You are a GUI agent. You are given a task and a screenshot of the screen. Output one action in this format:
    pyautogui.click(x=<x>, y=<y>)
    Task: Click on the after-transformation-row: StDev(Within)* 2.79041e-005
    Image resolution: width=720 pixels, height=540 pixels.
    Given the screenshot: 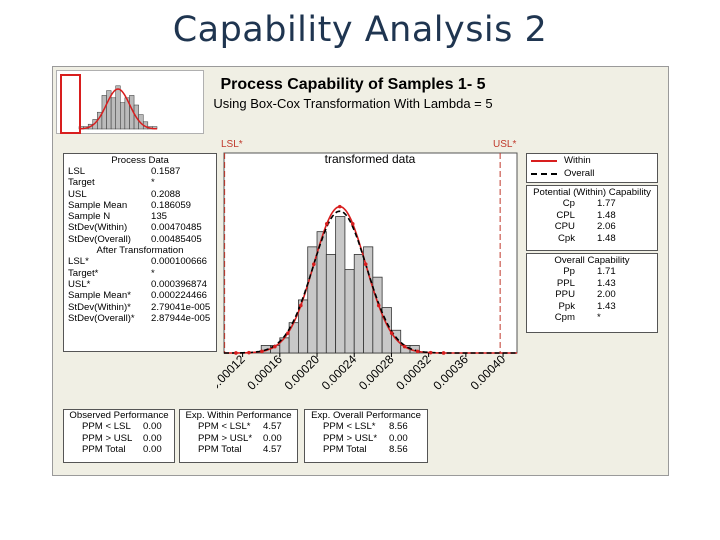 What is the action you would take?
    pyautogui.click(x=140, y=307)
    